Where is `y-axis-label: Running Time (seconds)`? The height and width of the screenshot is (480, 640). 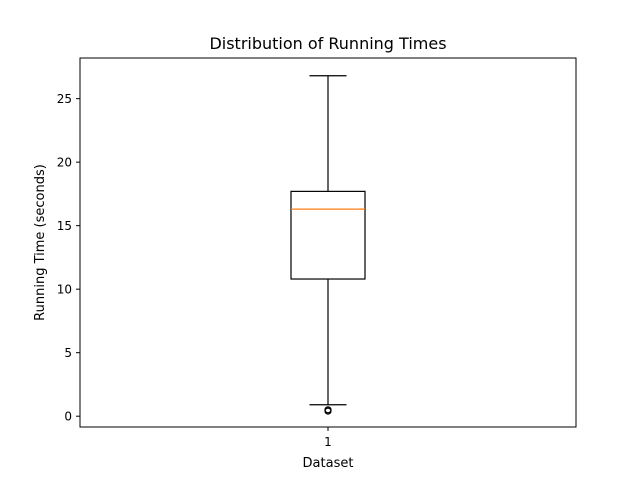
y-axis-label: Running Time (seconds) is located at coordinates (40, 242).